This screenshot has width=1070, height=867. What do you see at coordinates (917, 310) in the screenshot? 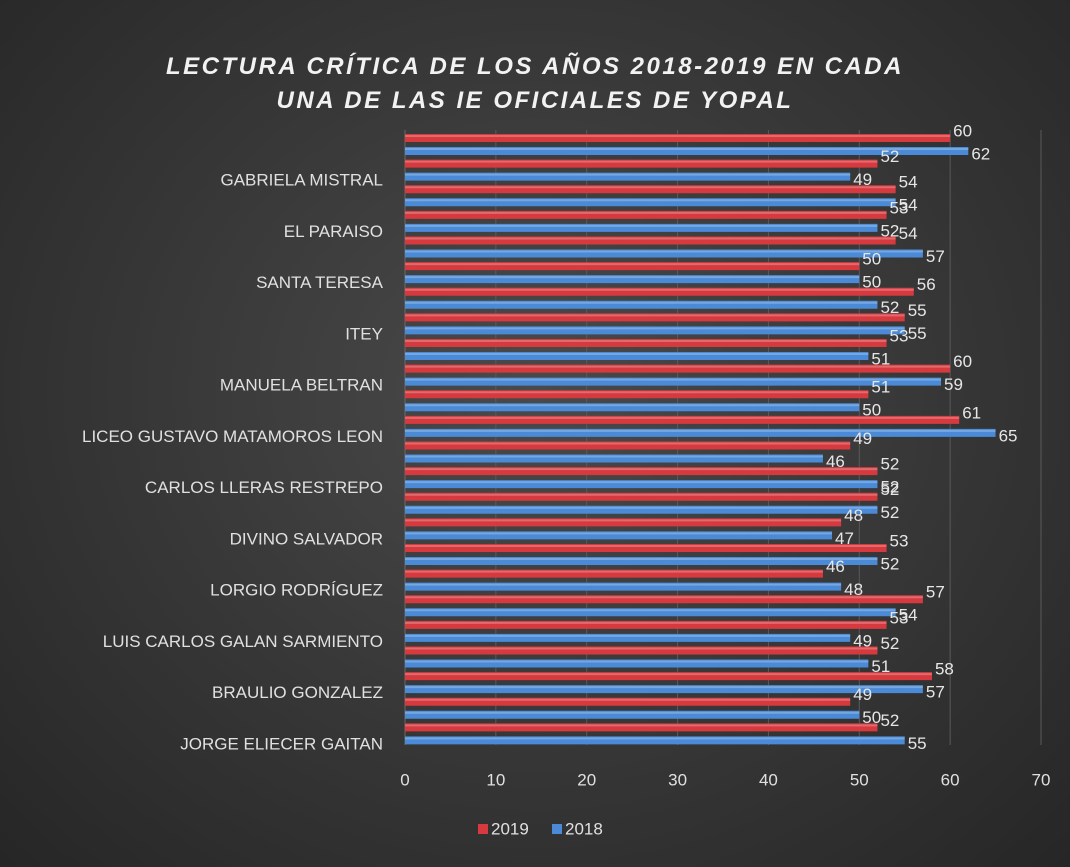
I see `data-label: 55` at bounding box center [917, 310].